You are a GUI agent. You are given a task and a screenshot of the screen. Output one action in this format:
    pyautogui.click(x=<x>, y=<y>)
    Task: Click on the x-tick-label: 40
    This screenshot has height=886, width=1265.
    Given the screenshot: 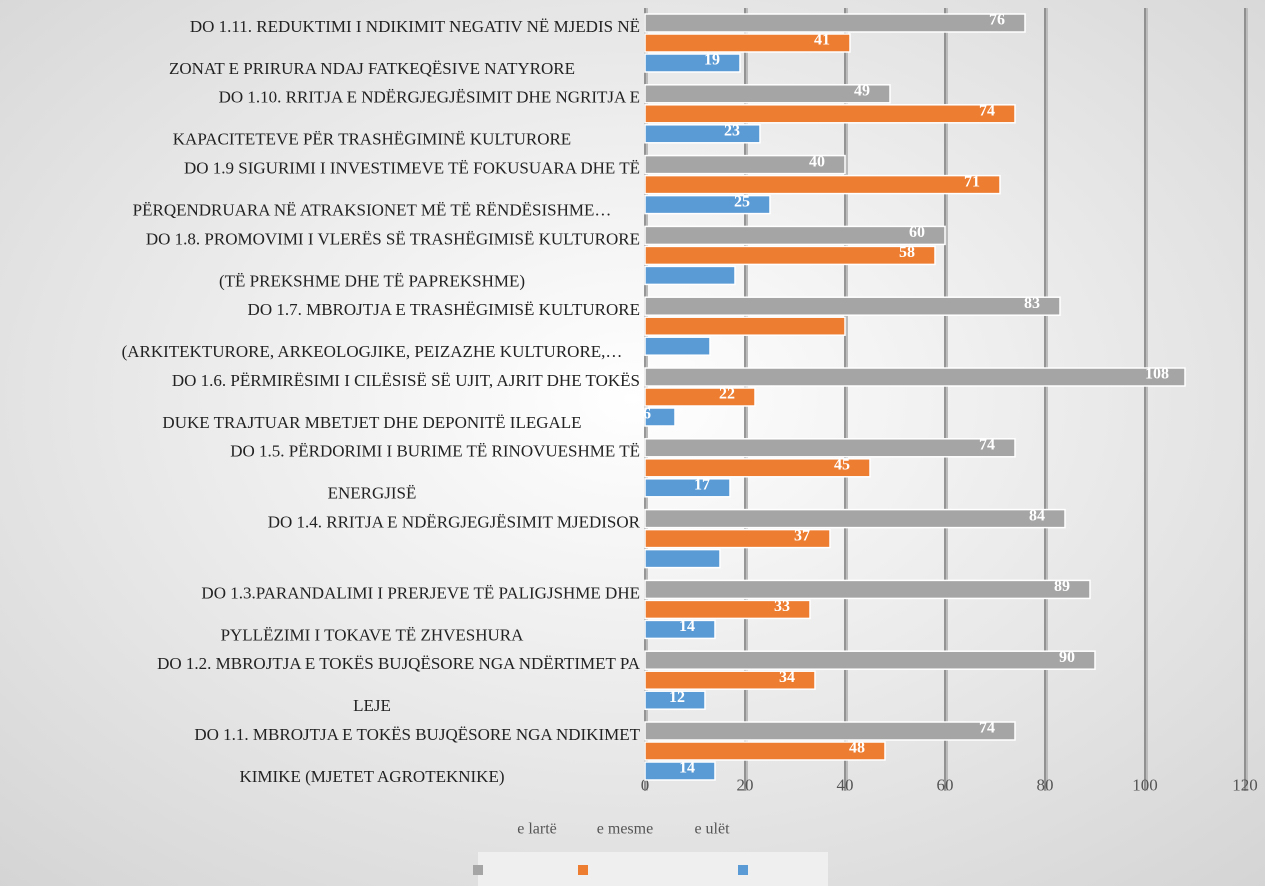 What is the action you would take?
    pyautogui.click(x=845, y=785)
    